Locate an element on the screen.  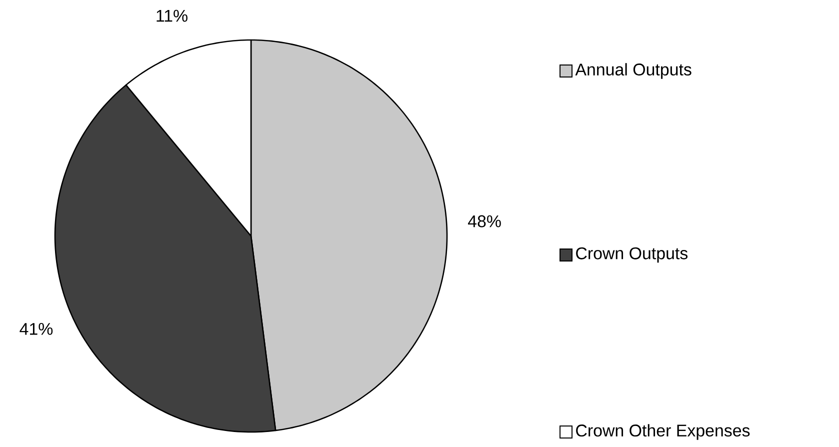
legend-label: Crown Other Expenses is located at coordinates (663, 432).